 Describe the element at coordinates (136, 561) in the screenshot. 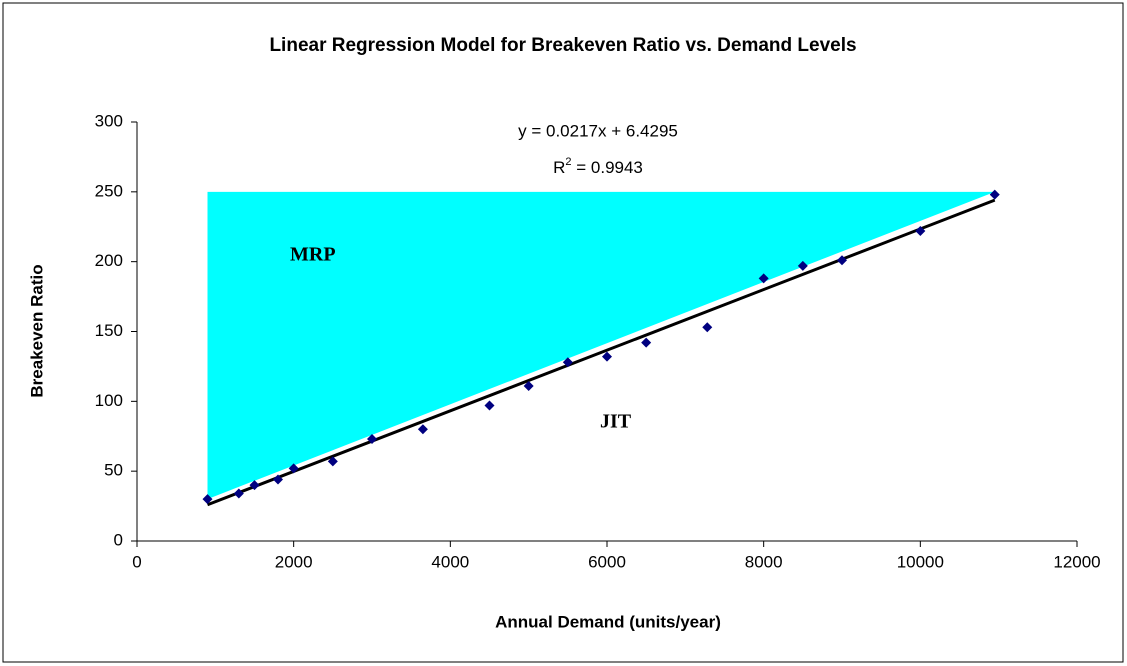

I see `x-tick-label: 0` at that location.